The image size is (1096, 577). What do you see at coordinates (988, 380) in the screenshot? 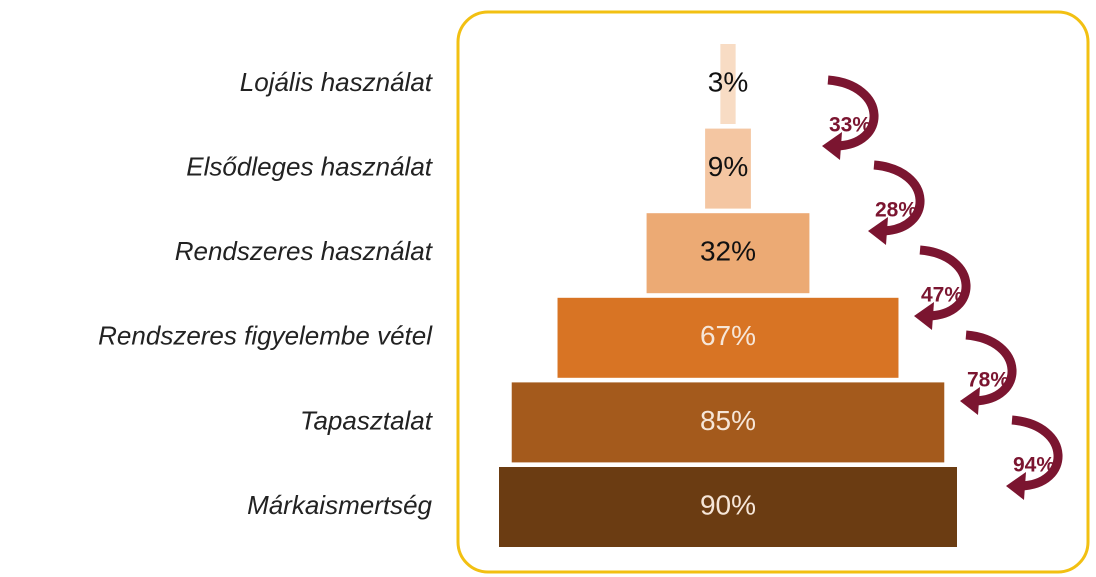
I see `conversion-label: 78%` at bounding box center [988, 380].